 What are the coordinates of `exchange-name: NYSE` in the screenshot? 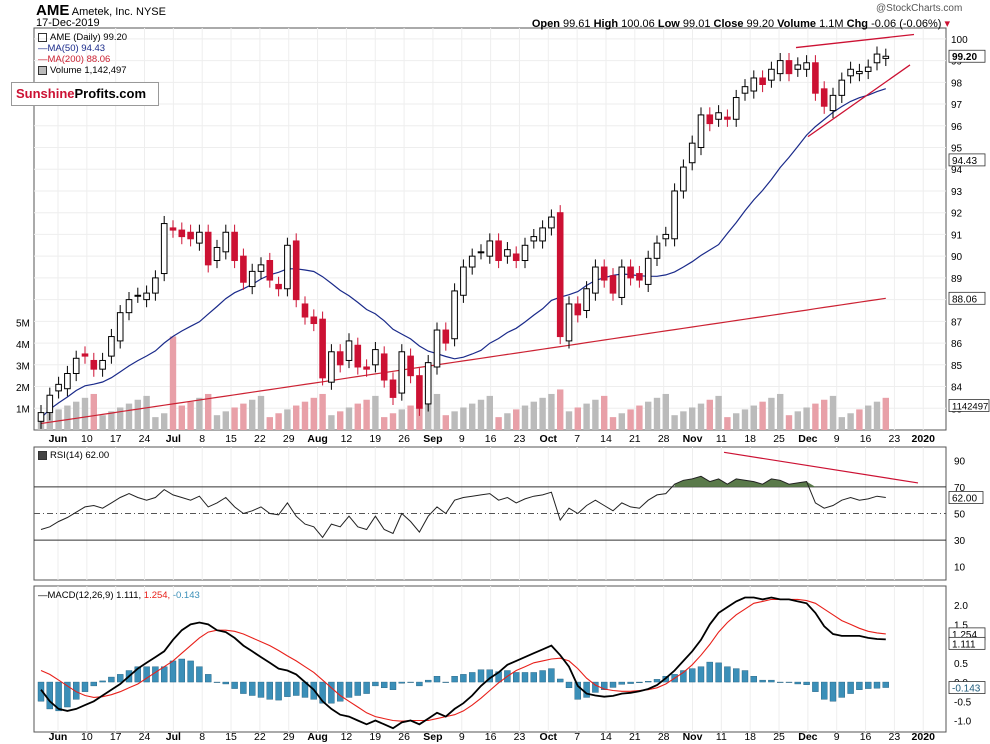 It's located at (151, 12).